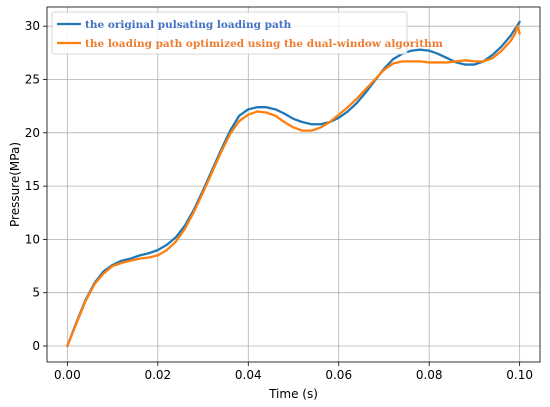 Image resolution: width=550 pixels, height=407 pixels. What do you see at coordinates (36, 346) in the screenshot?
I see `y-tick-label: 0` at bounding box center [36, 346].